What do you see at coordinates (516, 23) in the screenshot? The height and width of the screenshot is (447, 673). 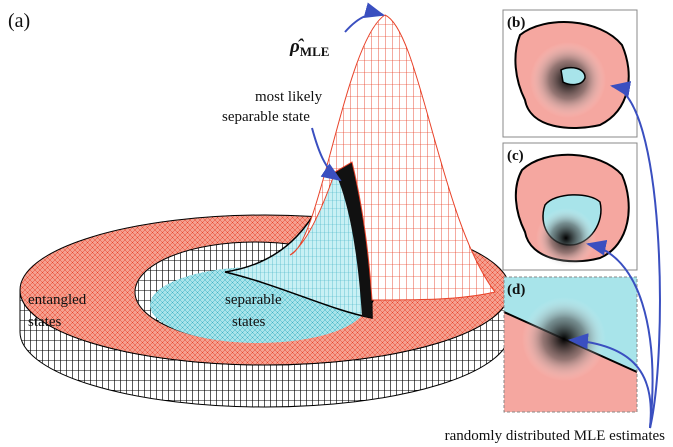 I see `panel-label: (b)` at bounding box center [516, 23].